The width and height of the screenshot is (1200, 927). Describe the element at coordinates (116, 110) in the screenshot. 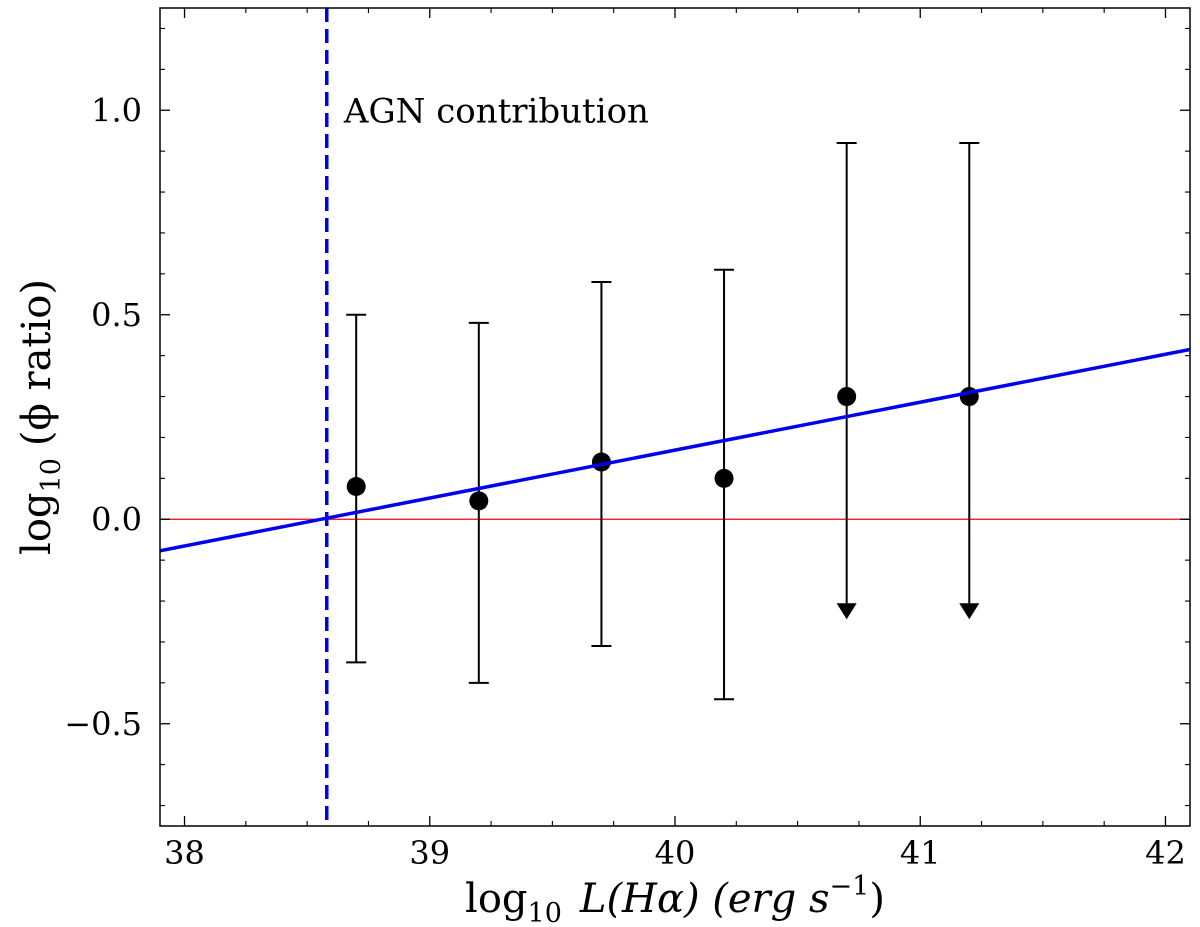

I see `y-tick-label: 1.0` at that location.